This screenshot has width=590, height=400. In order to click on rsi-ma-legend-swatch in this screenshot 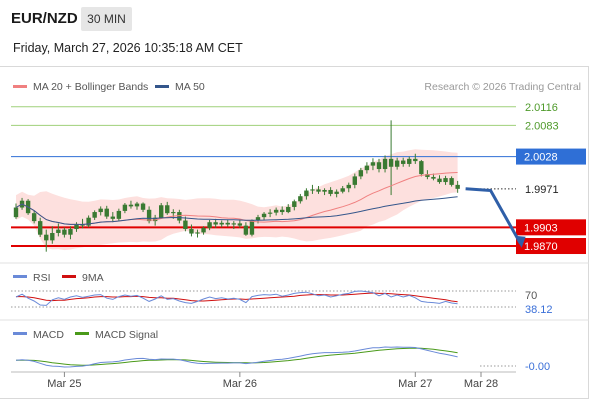, I will do `click(69, 276)`.